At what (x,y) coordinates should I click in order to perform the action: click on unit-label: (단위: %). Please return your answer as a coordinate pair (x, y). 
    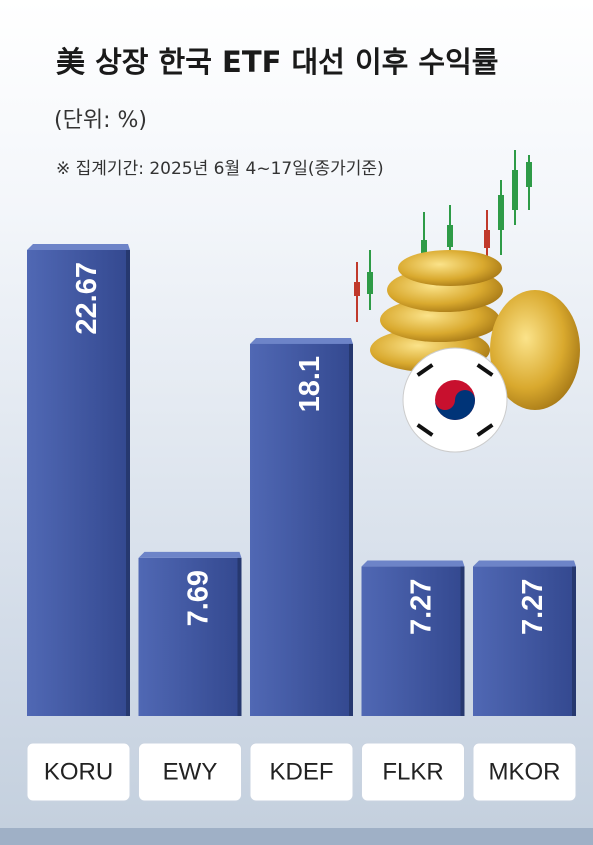
    Looking at the image, I should click on (100, 120).